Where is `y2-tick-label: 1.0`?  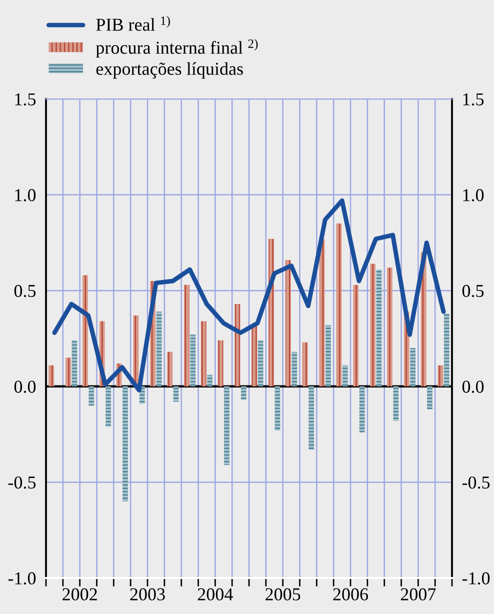 y2-tick-label: 1.0 is located at coordinates (473, 195).